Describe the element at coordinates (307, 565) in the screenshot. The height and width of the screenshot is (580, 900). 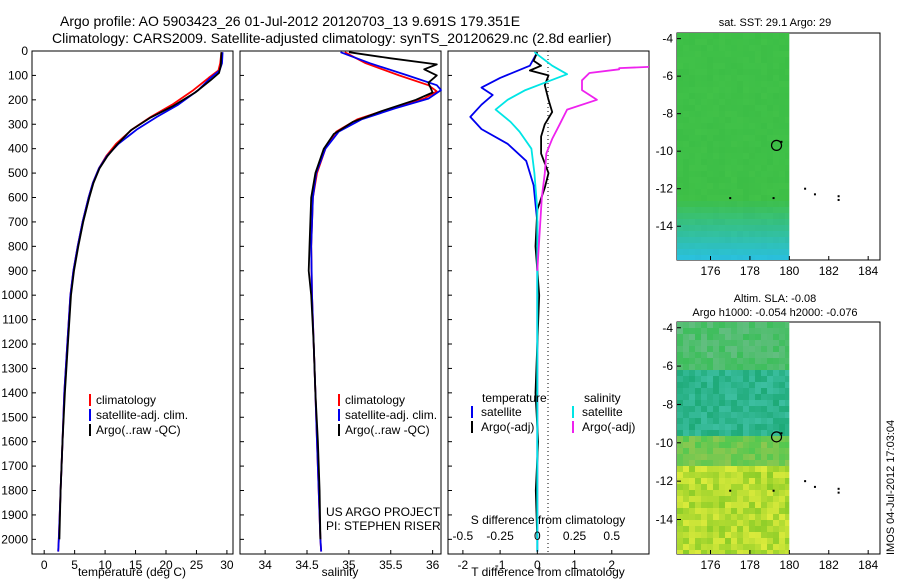
I see `salinity-x-tick-label: 34.5` at that location.